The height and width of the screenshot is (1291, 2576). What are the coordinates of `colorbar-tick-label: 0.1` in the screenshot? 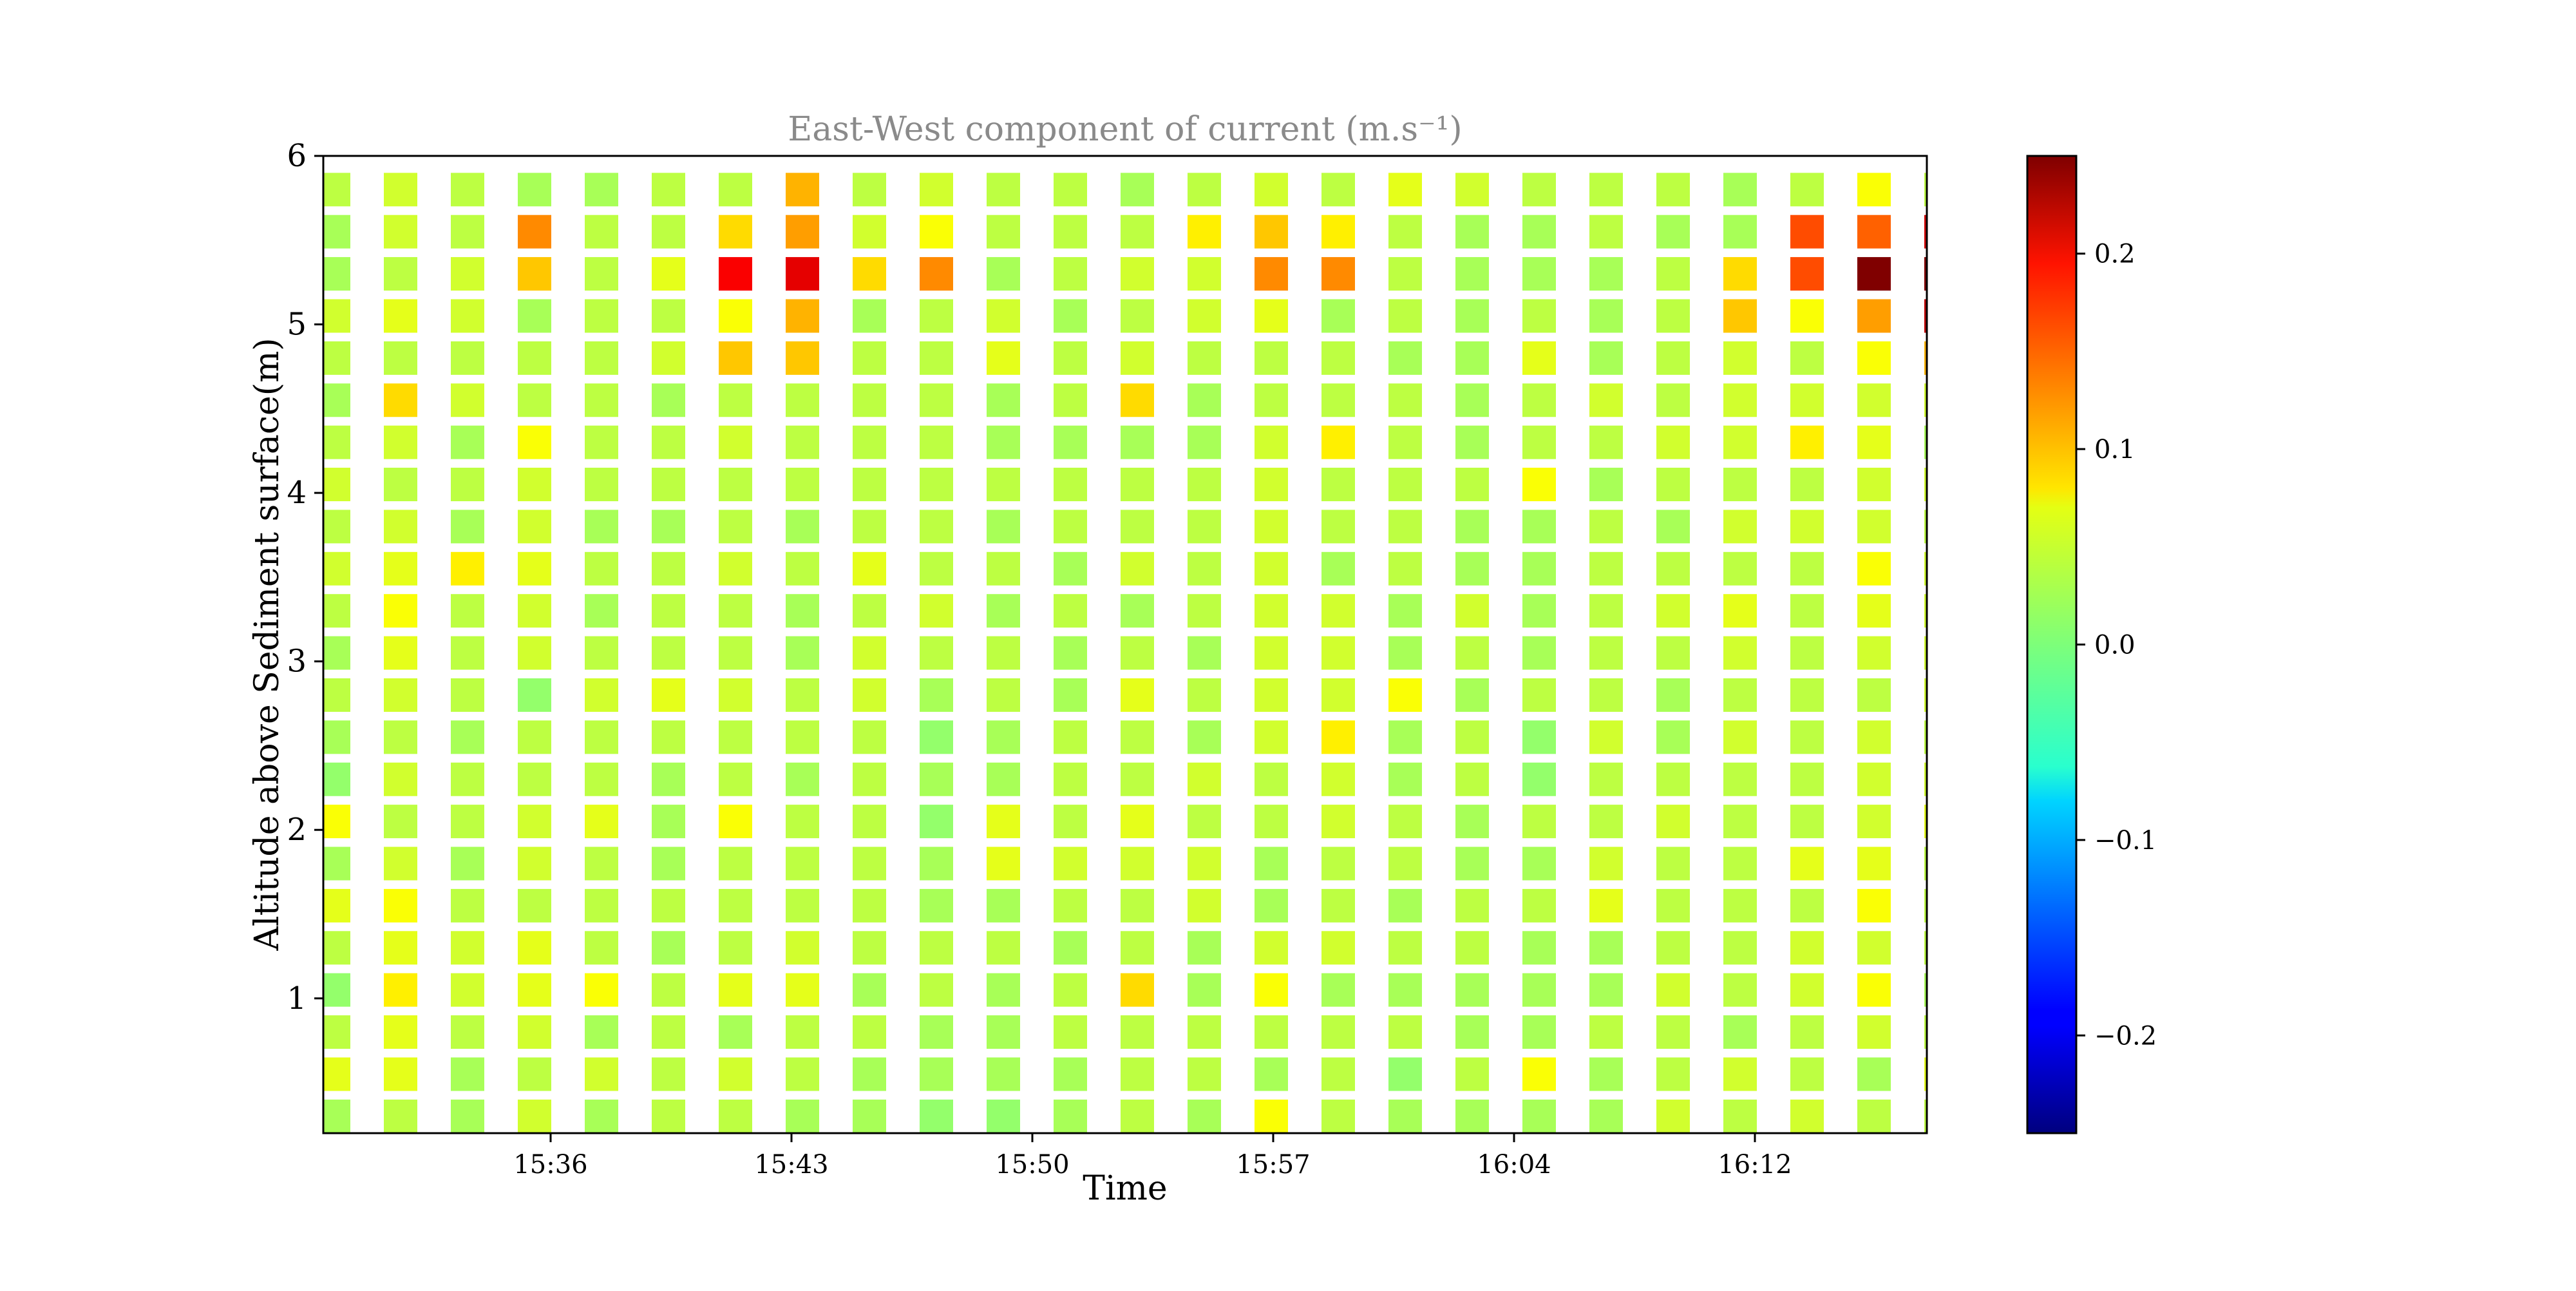 It's located at (2115, 449).